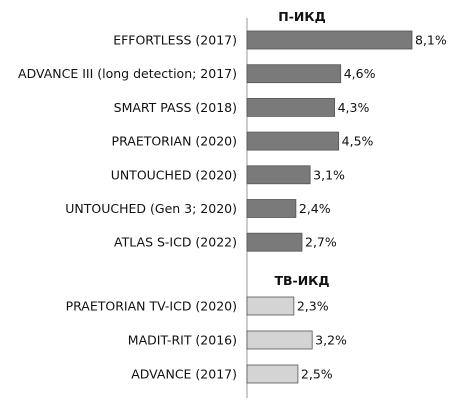  What do you see at coordinates (151, 306) in the screenshot?
I see `category-label: PRAETORIAN TV-ICD (2020)` at bounding box center [151, 306].